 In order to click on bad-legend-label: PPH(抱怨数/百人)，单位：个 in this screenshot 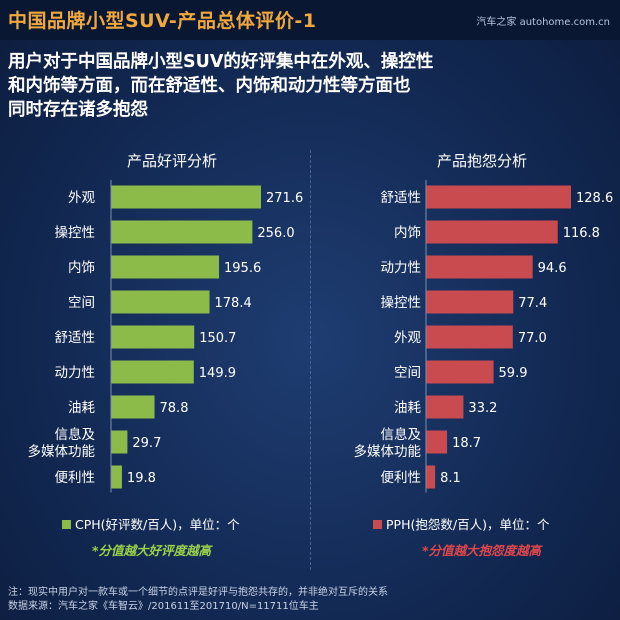, I will do `click(468, 524)`.